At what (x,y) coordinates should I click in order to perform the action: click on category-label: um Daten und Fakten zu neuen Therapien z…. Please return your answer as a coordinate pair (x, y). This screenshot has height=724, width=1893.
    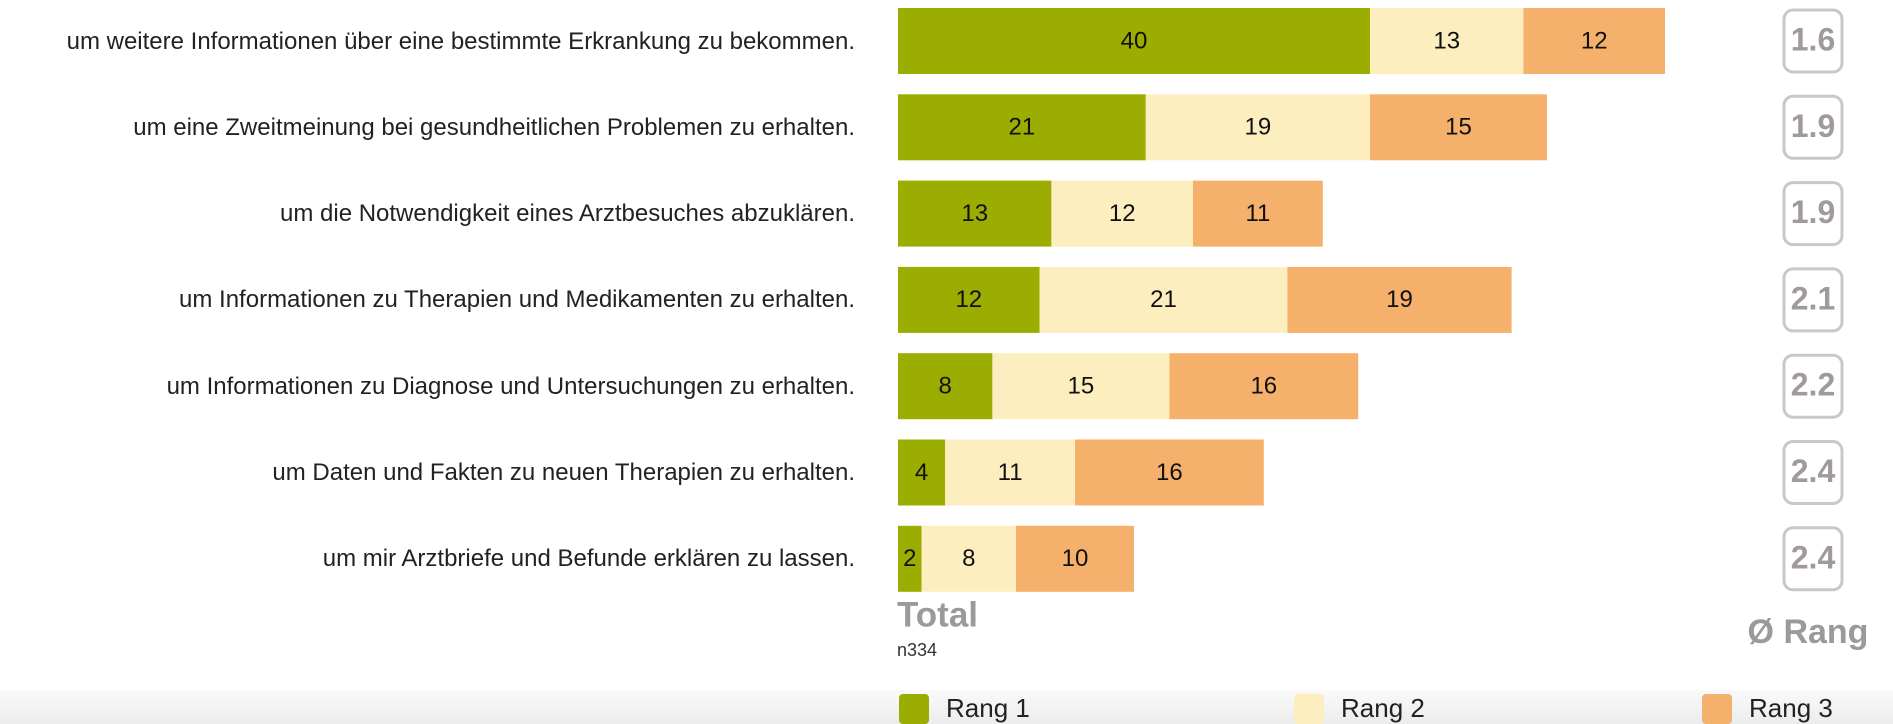
    Looking at the image, I should click on (563, 472).